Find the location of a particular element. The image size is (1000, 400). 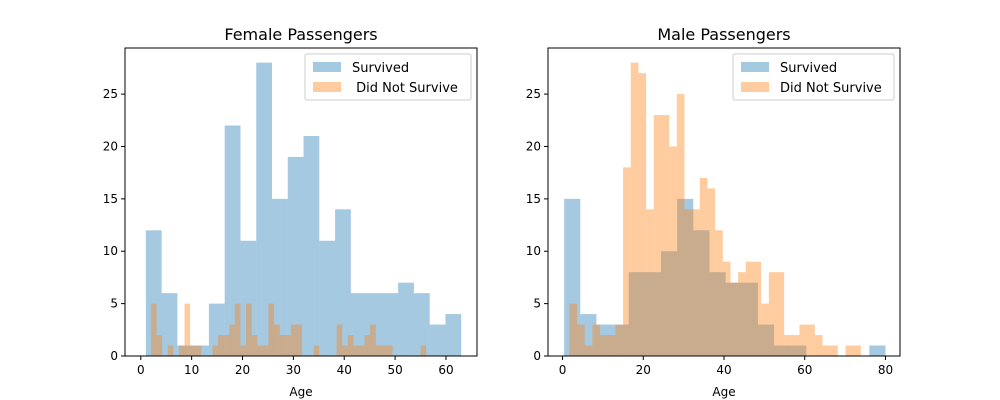

chart-title: Male Passengers is located at coordinates (723, 34).